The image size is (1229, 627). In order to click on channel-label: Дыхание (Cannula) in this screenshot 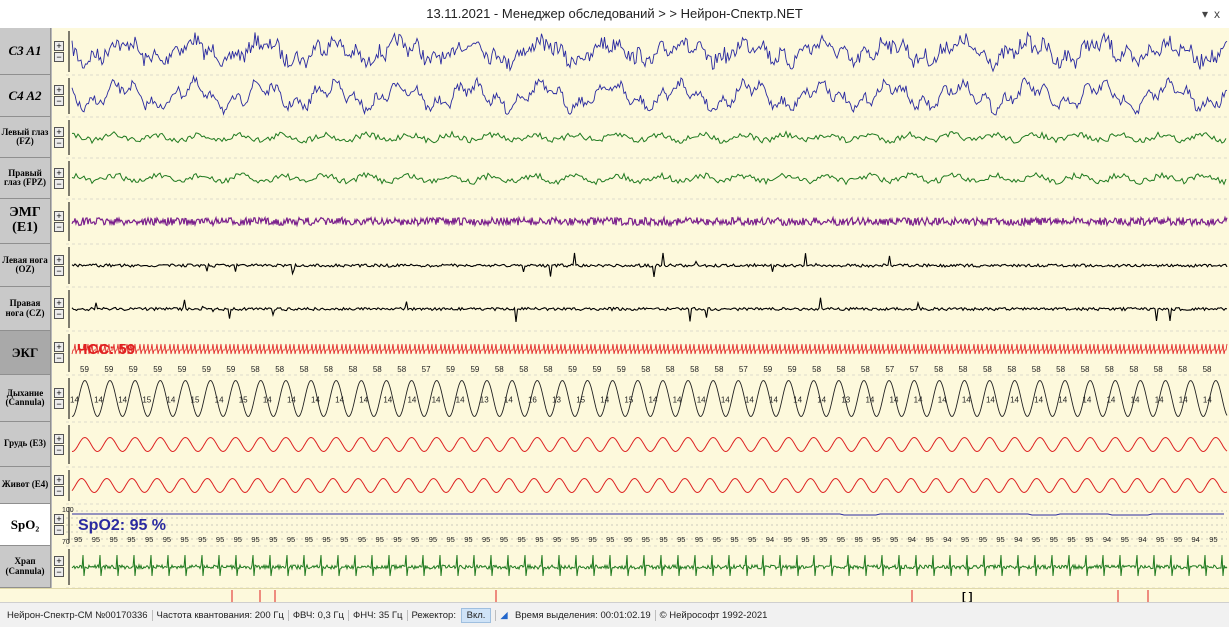, I will do `click(25, 398)`.